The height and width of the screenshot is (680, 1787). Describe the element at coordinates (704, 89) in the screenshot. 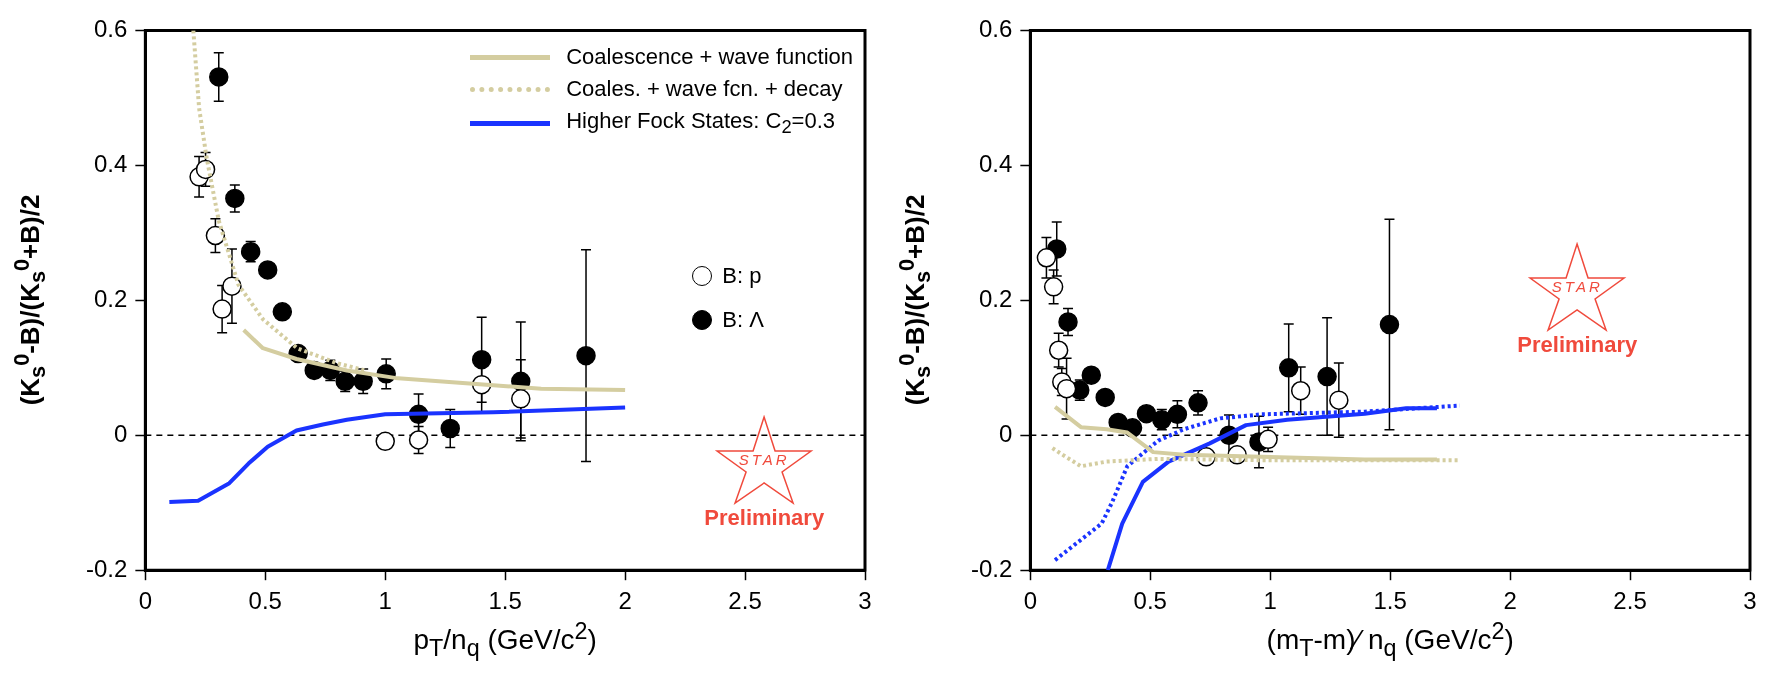

I see `legend-label: Coales. + wave fcn. + decay` at that location.